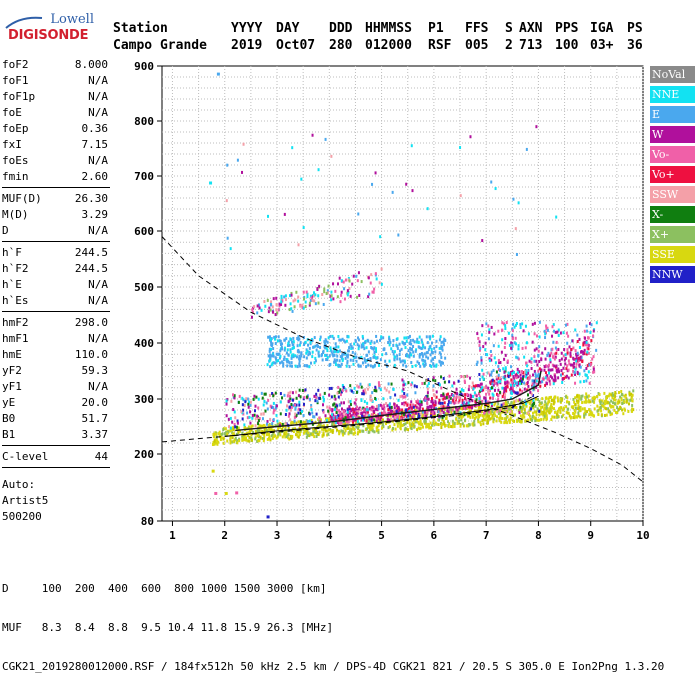  I want to click on param-divider, so click(56, 445).